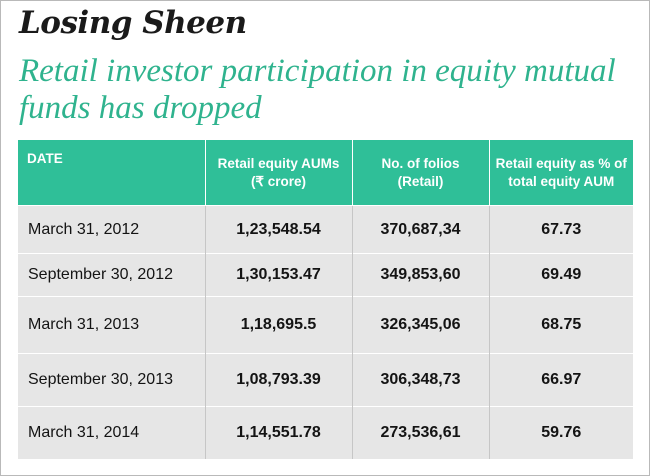 The image size is (650, 476). Describe the element at coordinates (278, 181) in the screenshot. I see `header-line: (₹ crore)` at that location.